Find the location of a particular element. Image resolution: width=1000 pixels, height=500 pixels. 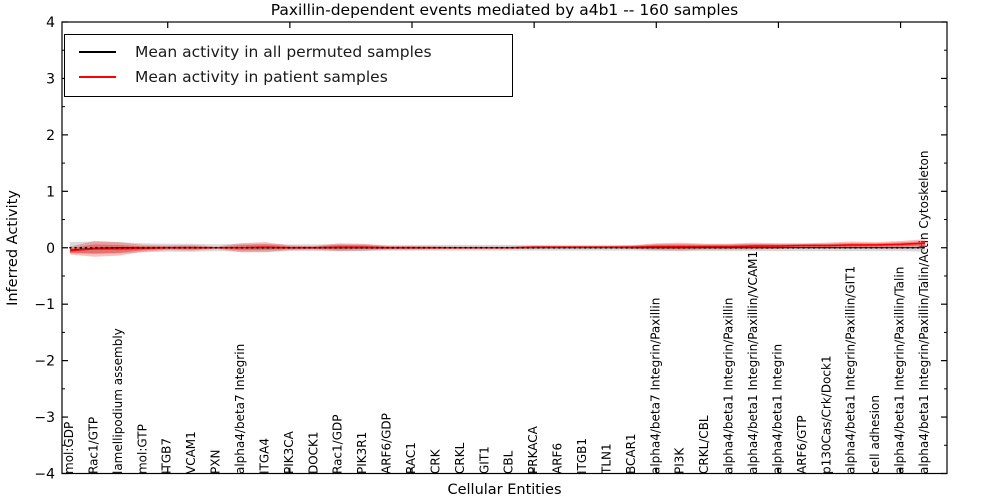

y-tick-label: 0 is located at coordinates (50, 249).